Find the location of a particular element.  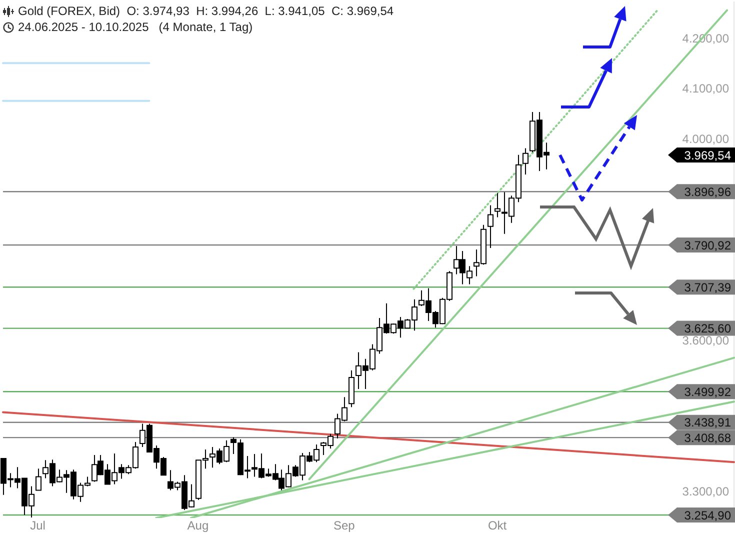

x-tick-label: Jul is located at coordinates (38, 525).